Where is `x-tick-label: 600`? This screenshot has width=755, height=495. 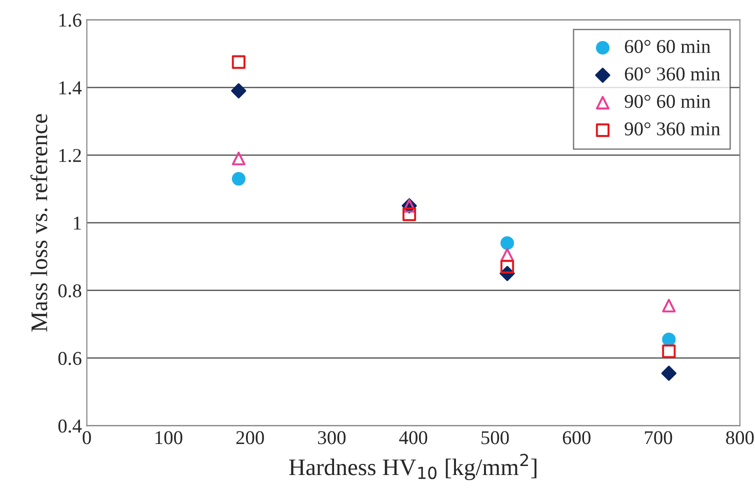 x-tick-label: 600 is located at coordinates (576, 437).